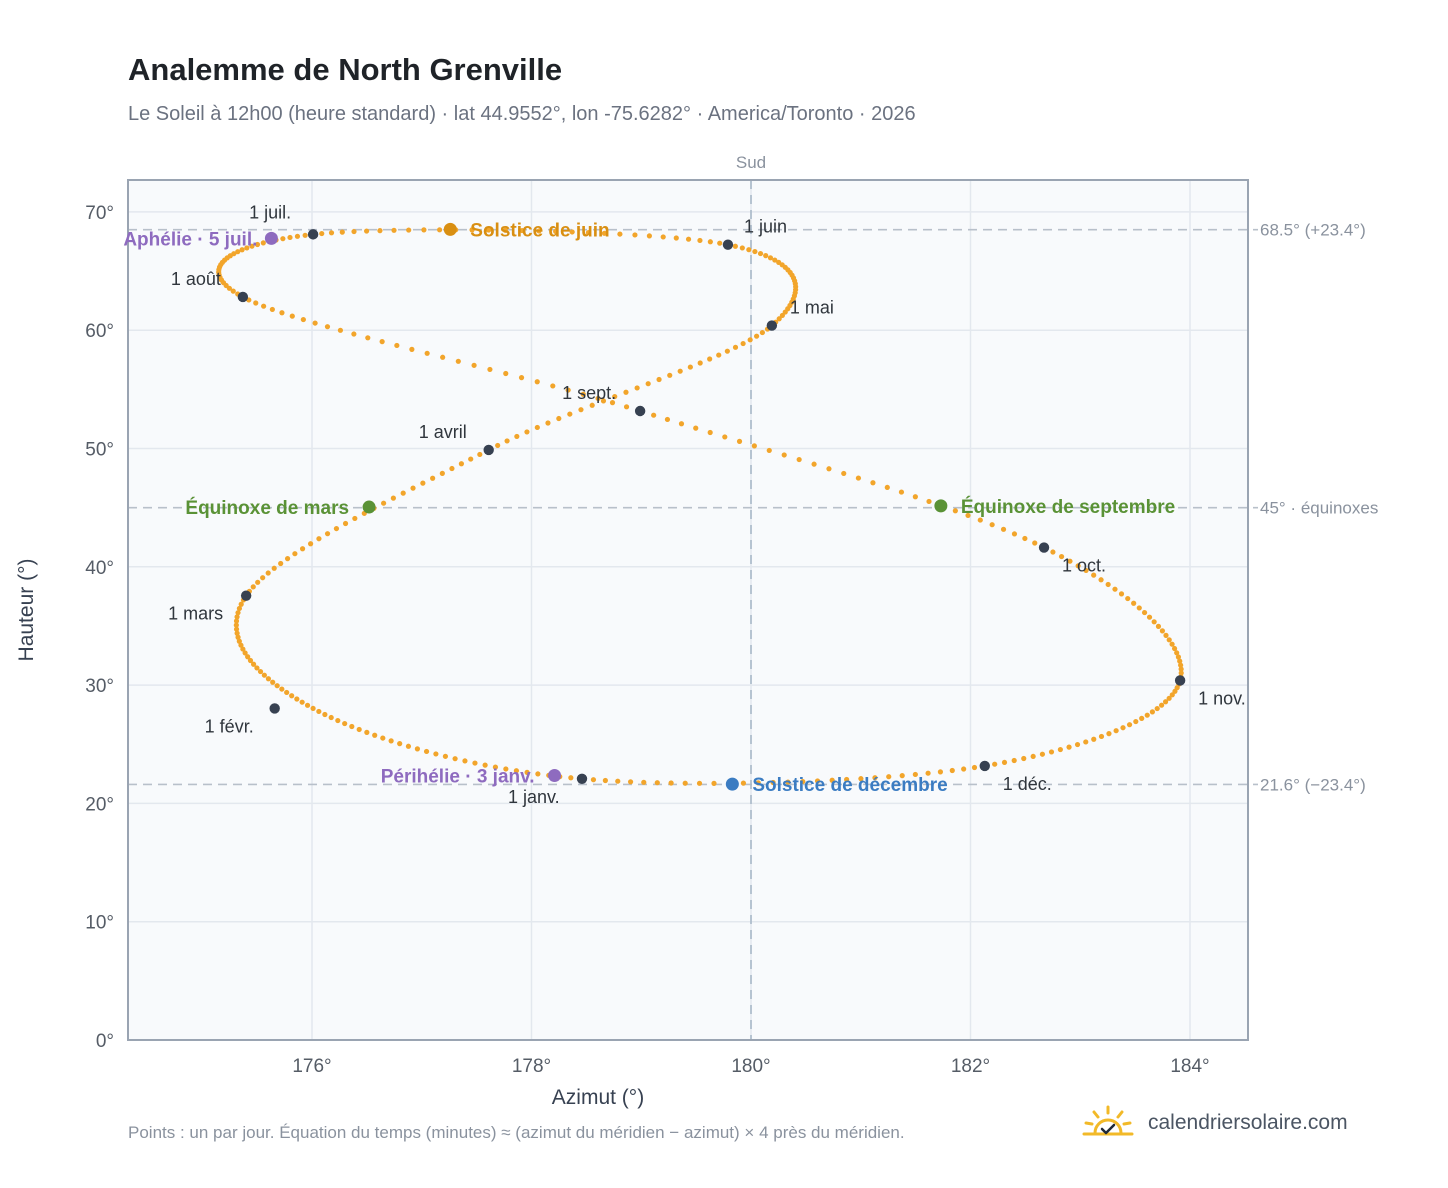 This screenshot has height=1188, width=1448. What do you see at coordinates (311, 1066) in the screenshot?
I see `x-tick-label: 176°` at bounding box center [311, 1066].